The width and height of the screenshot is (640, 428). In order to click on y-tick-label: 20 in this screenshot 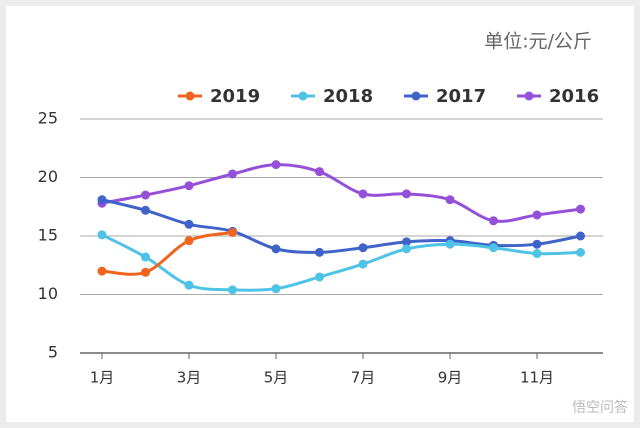, I will do `click(48, 176)`.